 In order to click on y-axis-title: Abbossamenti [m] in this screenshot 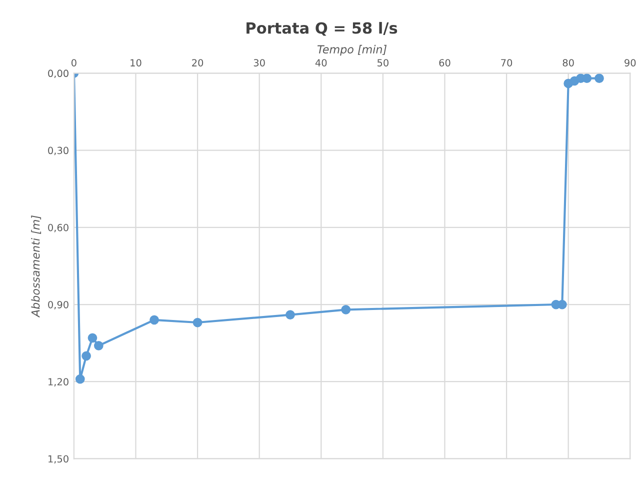, I will do `click(36, 266)`.